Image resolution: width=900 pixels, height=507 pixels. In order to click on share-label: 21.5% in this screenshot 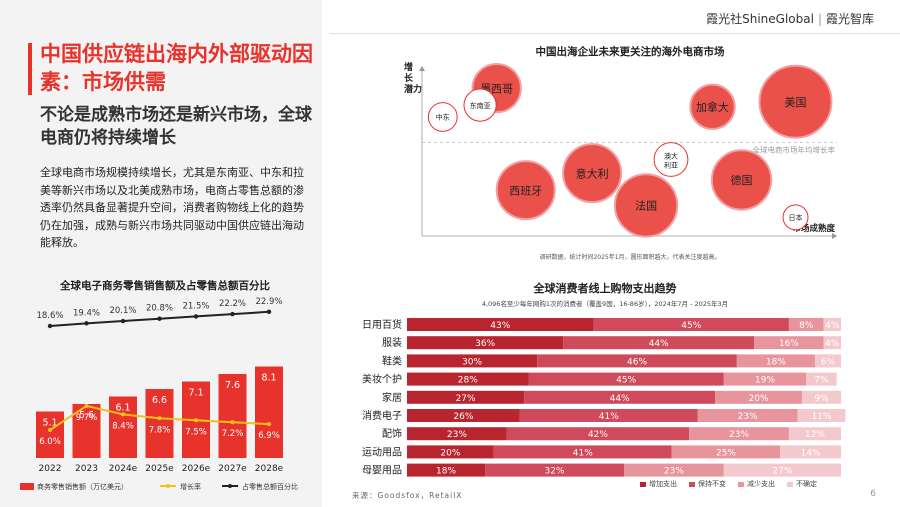, I will do `click(195, 306)`.